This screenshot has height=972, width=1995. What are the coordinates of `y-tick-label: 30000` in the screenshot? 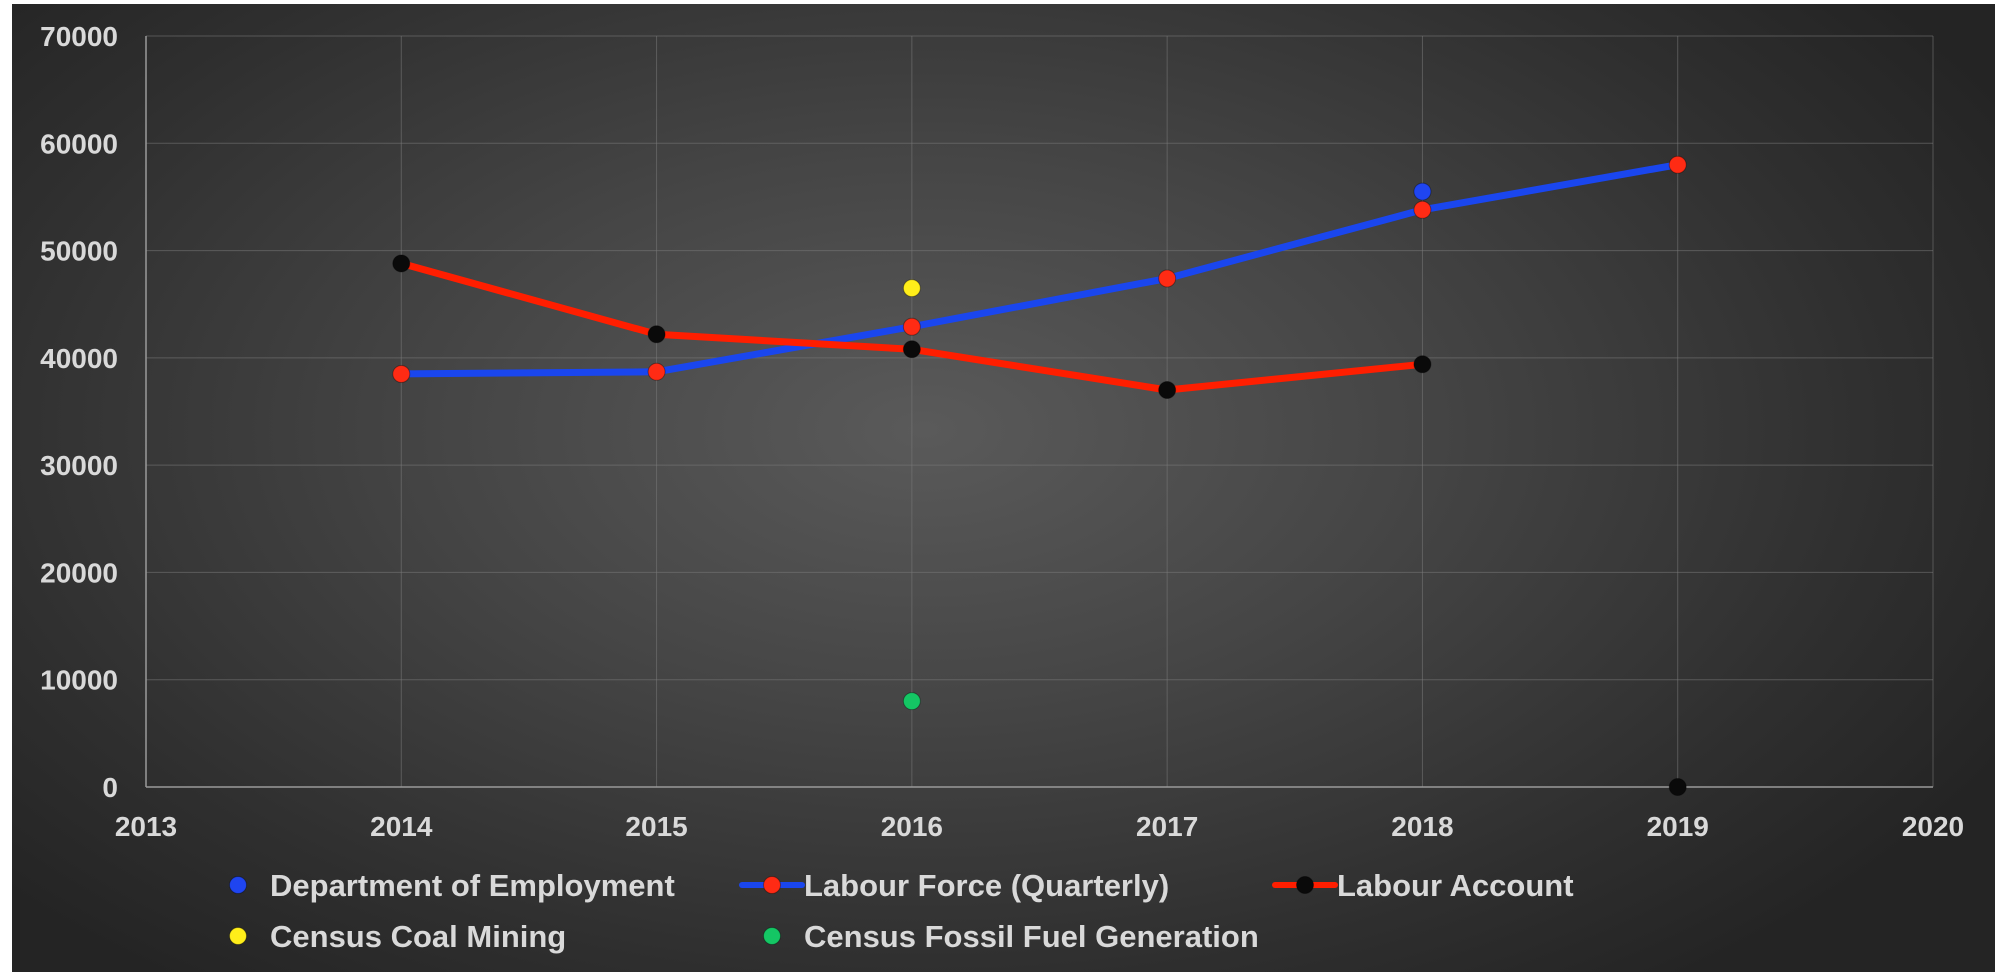 It's located at (79, 465).